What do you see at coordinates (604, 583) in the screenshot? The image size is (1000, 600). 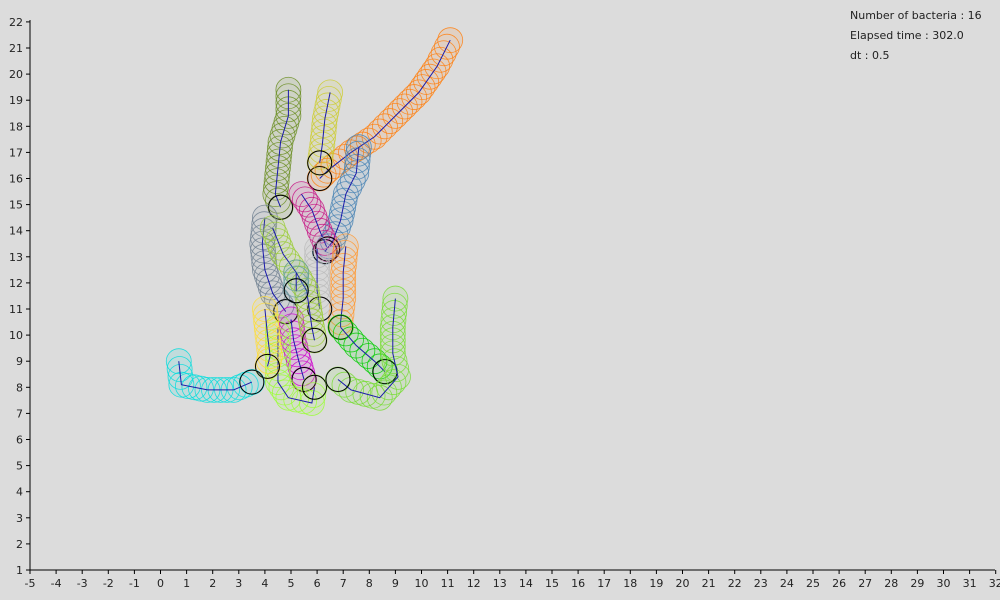 I see `x-tick-label: 17` at bounding box center [604, 583].